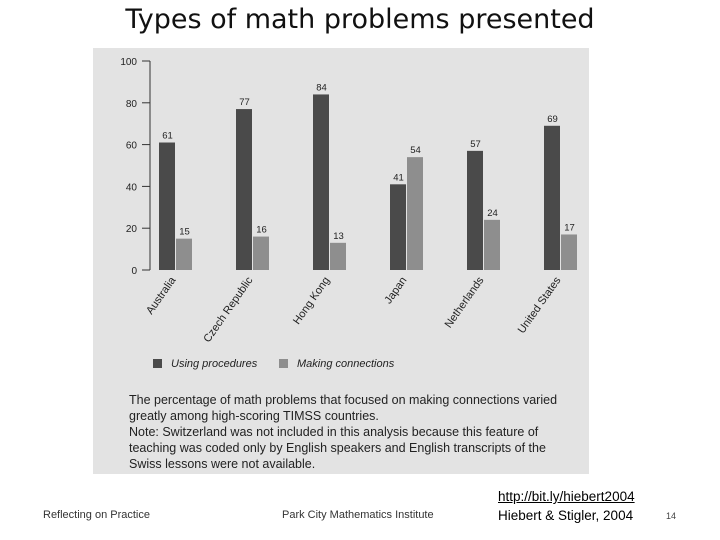  What do you see at coordinates (228, 309) in the screenshot?
I see `x-tick-label: Czech Republic` at bounding box center [228, 309].